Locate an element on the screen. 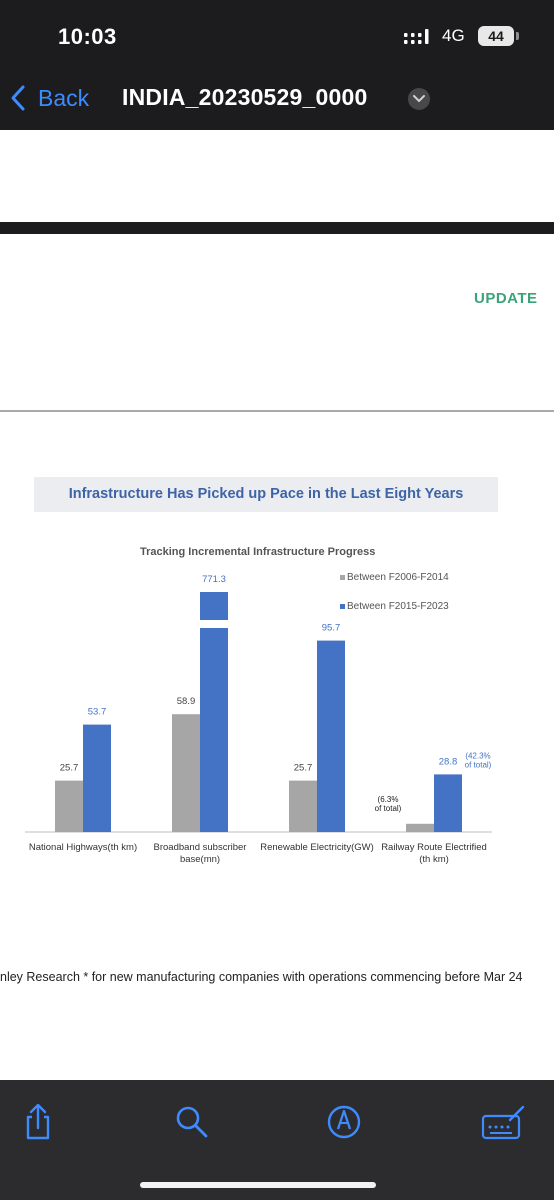 This screenshot has width=554, height=1200. search-button is located at coordinates (192, 1122).